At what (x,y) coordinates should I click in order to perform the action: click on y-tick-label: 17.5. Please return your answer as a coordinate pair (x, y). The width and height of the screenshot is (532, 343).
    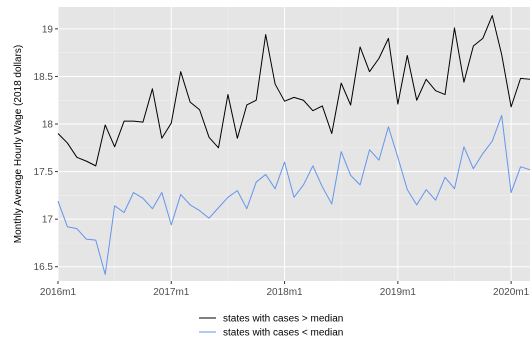
    Looking at the image, I should click on (44, 172).